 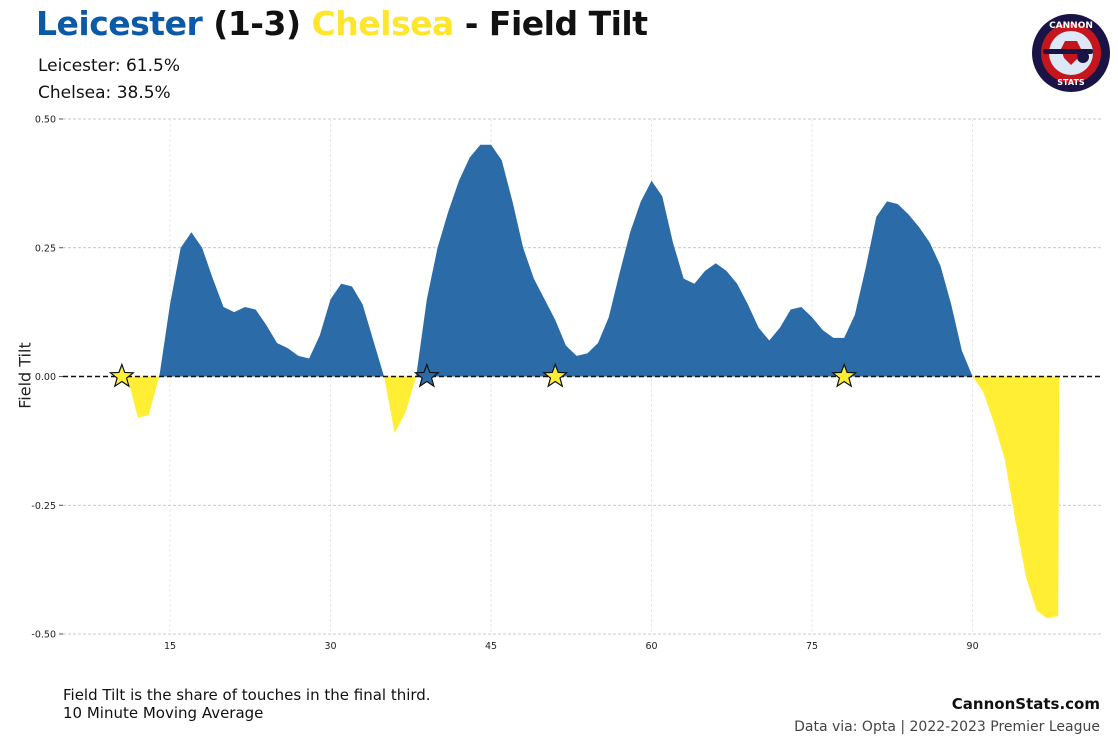 What do you see at coordinates (45, 120) in the screenshot?
I see `y-tick-label: 0.50` at bounding box center [45, 120].